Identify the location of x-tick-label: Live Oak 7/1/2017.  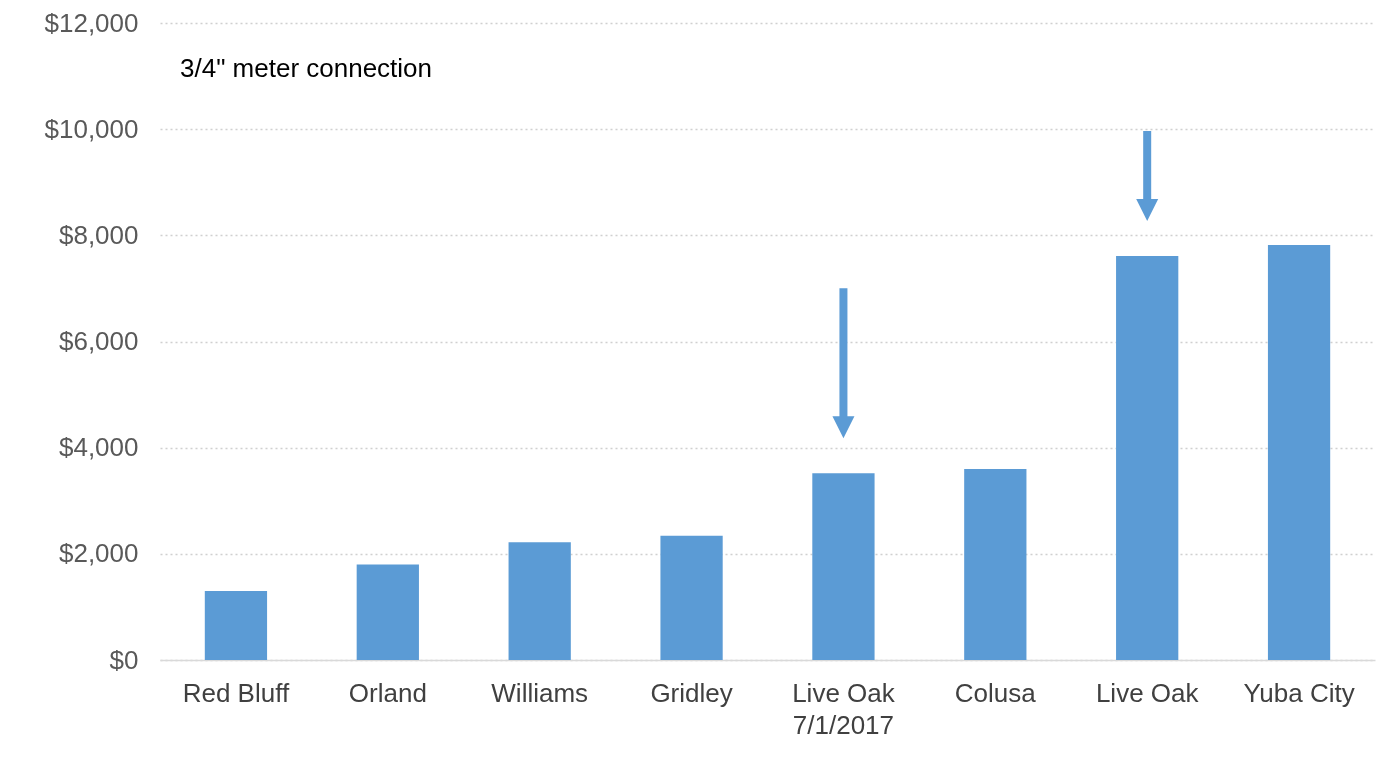
(844, 708).